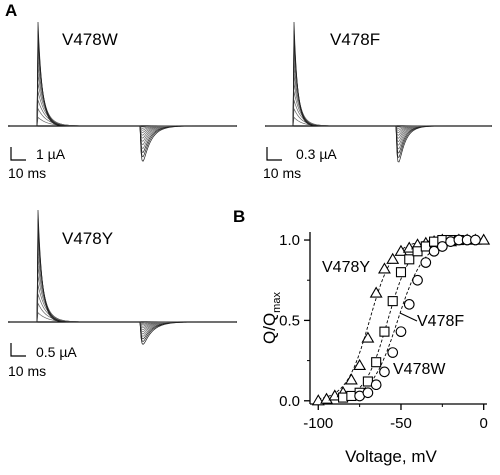  I want to click on panel-letter-a: A, so click(11, 10).